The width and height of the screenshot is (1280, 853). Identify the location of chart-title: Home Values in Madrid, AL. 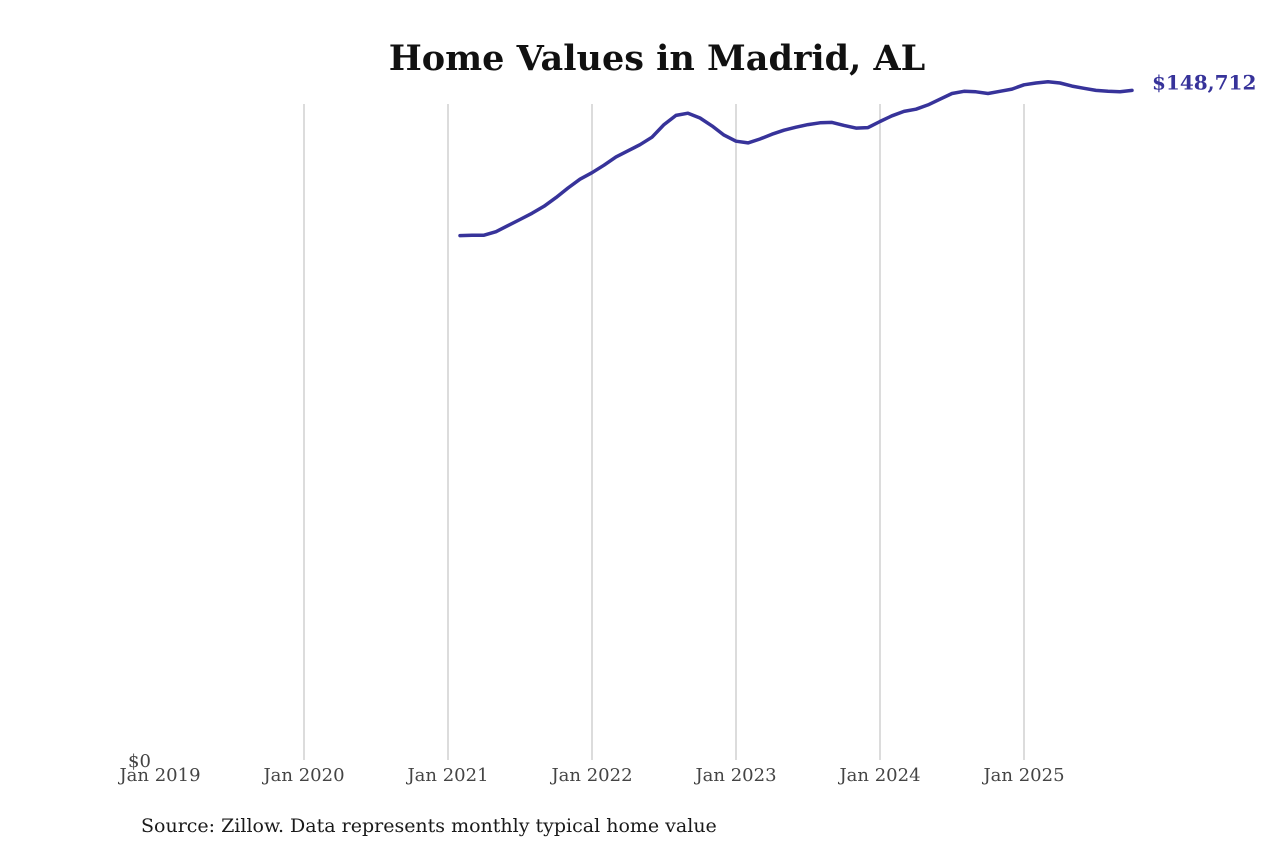
(657, 58).